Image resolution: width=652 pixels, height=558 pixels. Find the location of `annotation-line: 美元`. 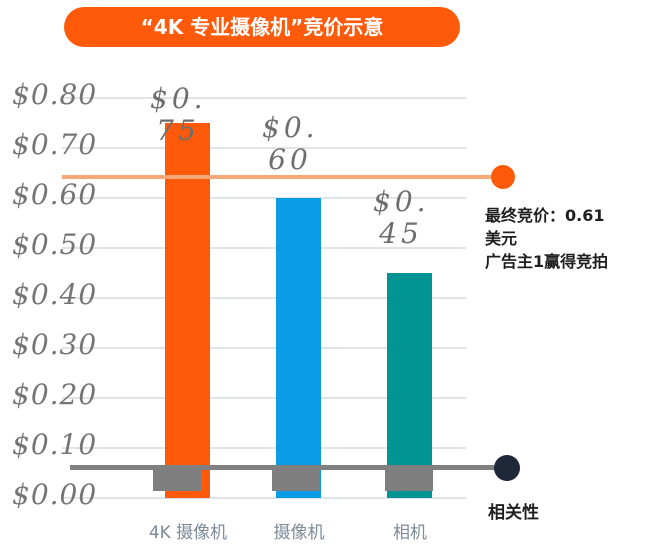

annotation-line: 美元 is located at coordinates (501, 238).